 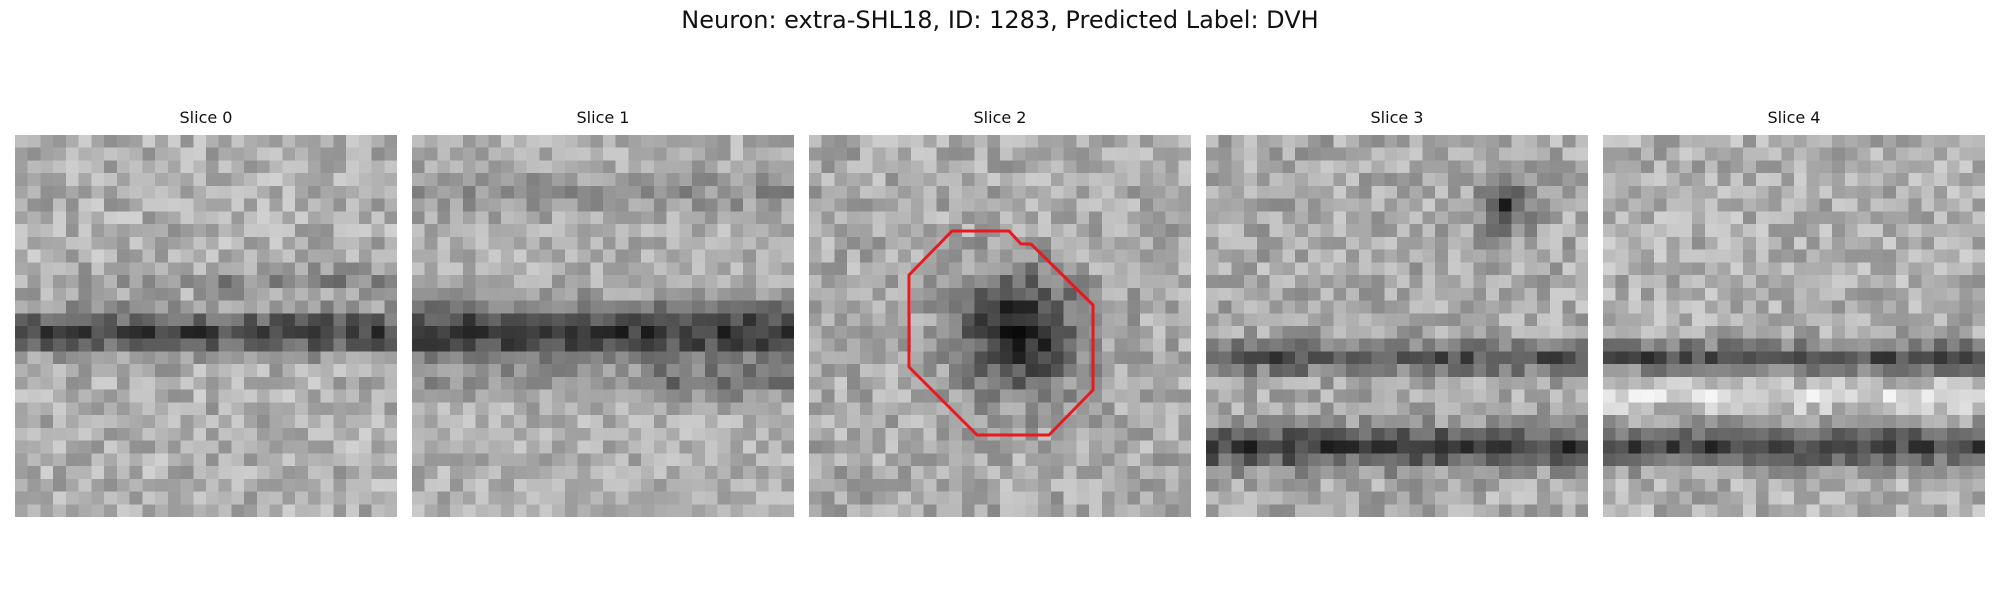 What do you see at coordinates (1001, 333) in the screenshot?
I see `roi-outline` at bounding box center [1001, 333].